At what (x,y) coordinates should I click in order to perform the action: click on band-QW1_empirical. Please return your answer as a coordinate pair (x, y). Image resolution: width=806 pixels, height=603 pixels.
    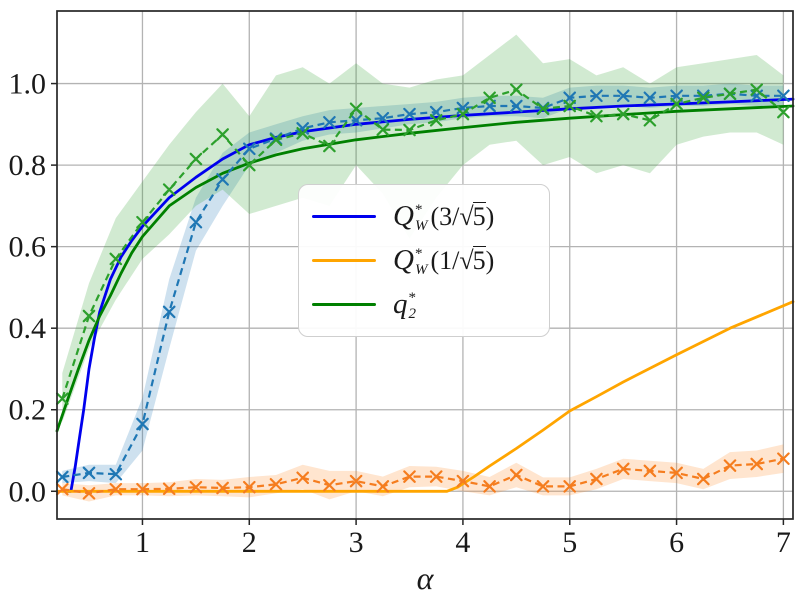
    Looking at the image, I should click on (423, 473).